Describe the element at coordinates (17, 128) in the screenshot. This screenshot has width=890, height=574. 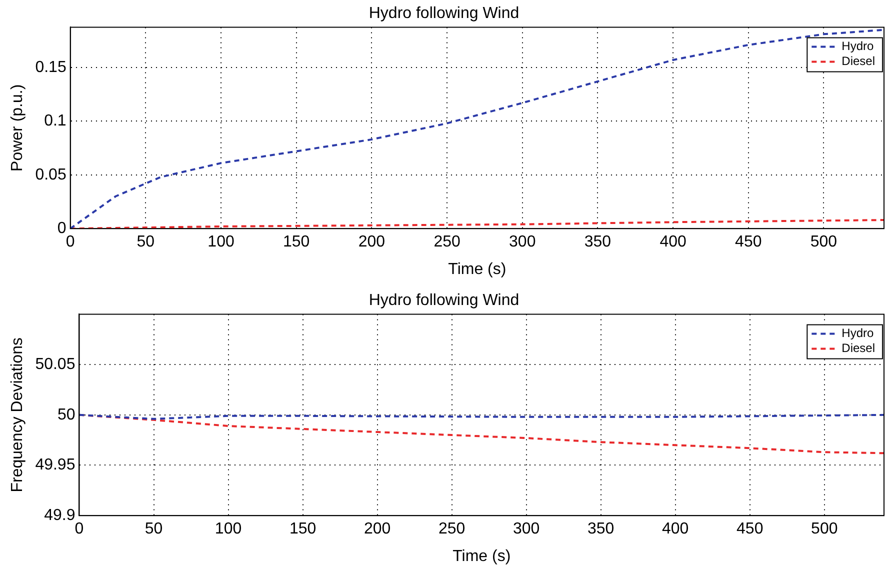
I see `y-axis-title: Power (p.u.)` at that location.